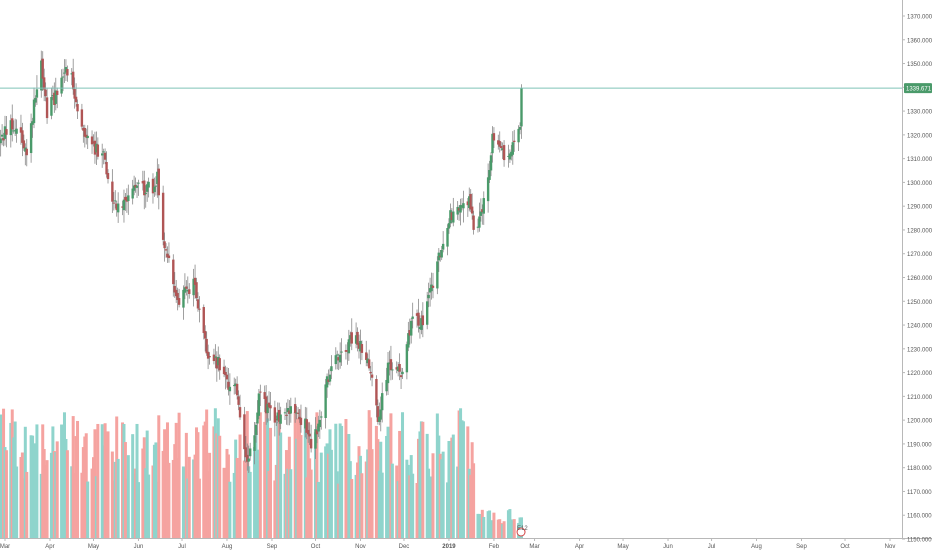 The height and width of the screenshot is (555, 932). I want to click on price-tick-label: 1260.000, so click(919, 279).